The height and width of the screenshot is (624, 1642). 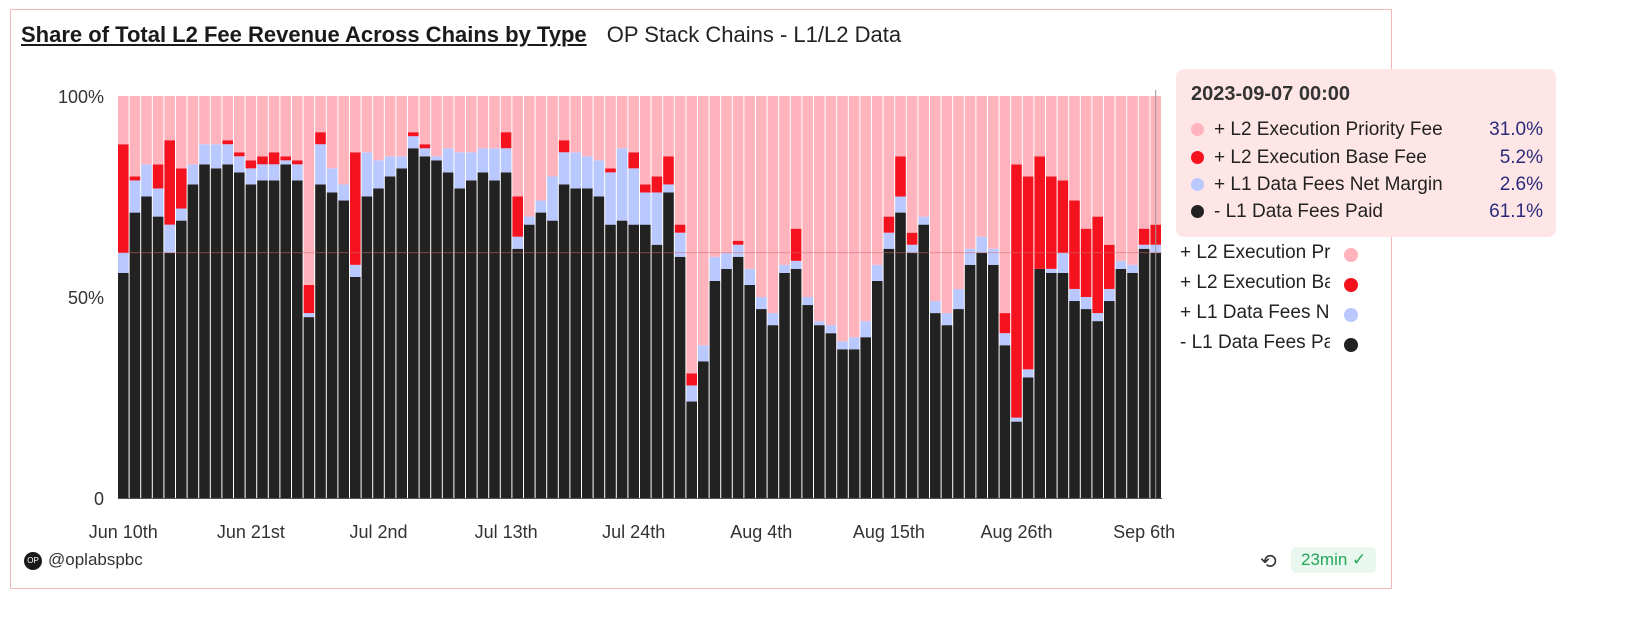 I want to click on legend-item-net-margin: + L1 Data Fees Net Margin, so click(x=1272, y=315).